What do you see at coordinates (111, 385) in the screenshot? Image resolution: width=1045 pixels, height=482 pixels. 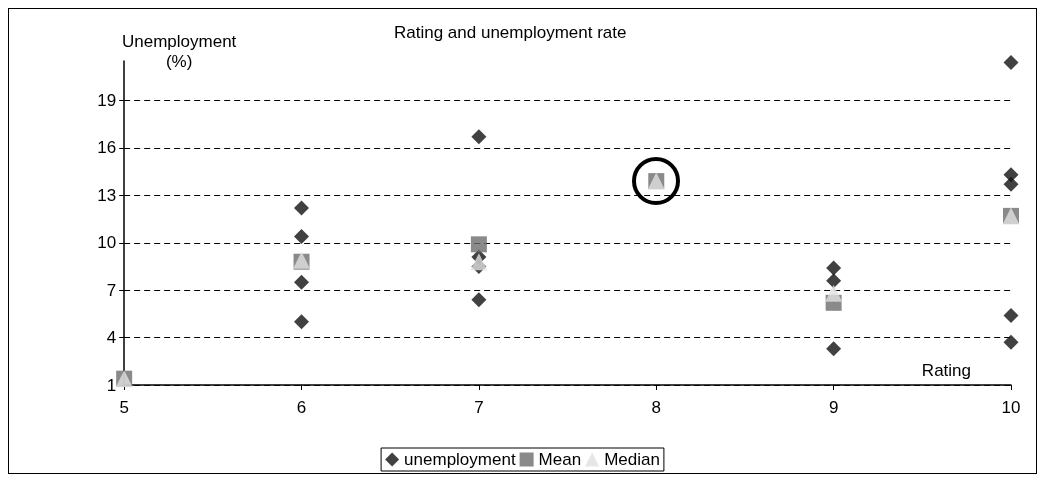 I see `y-tick-label: 1` at bounding box center [111, 385].